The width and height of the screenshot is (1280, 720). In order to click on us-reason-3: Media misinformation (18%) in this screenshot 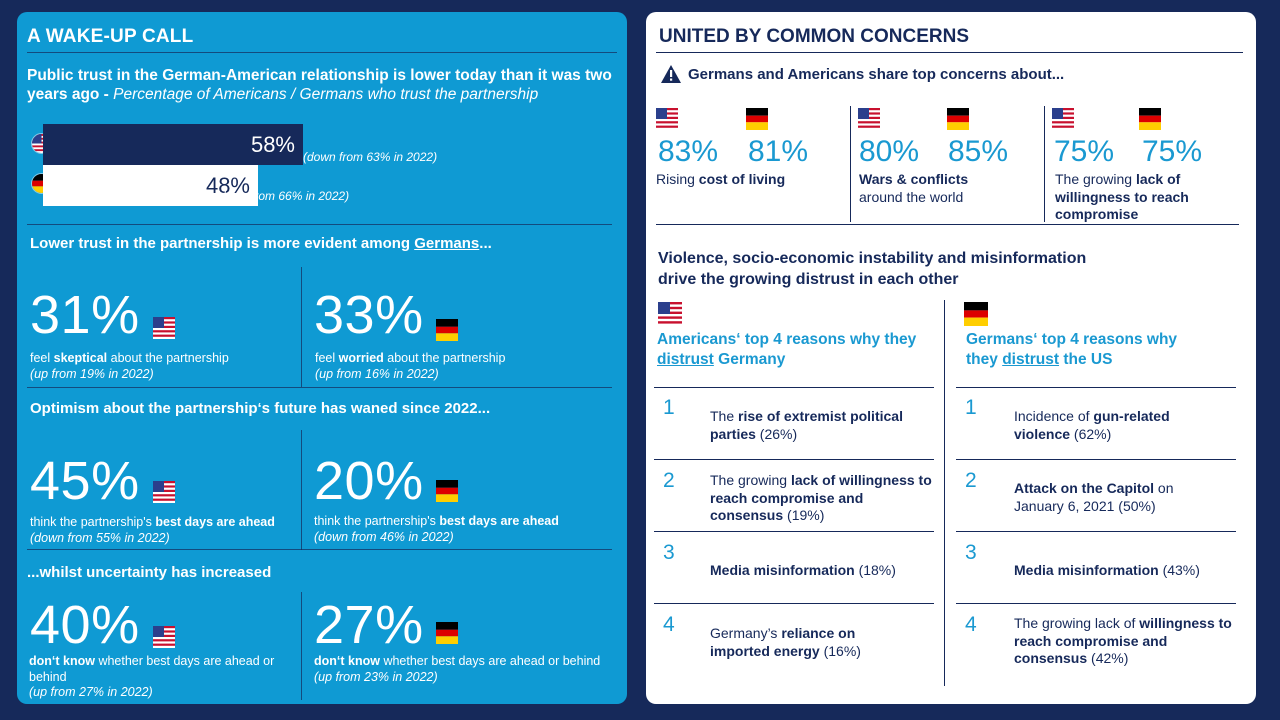, I will do `click(817, 571)`.